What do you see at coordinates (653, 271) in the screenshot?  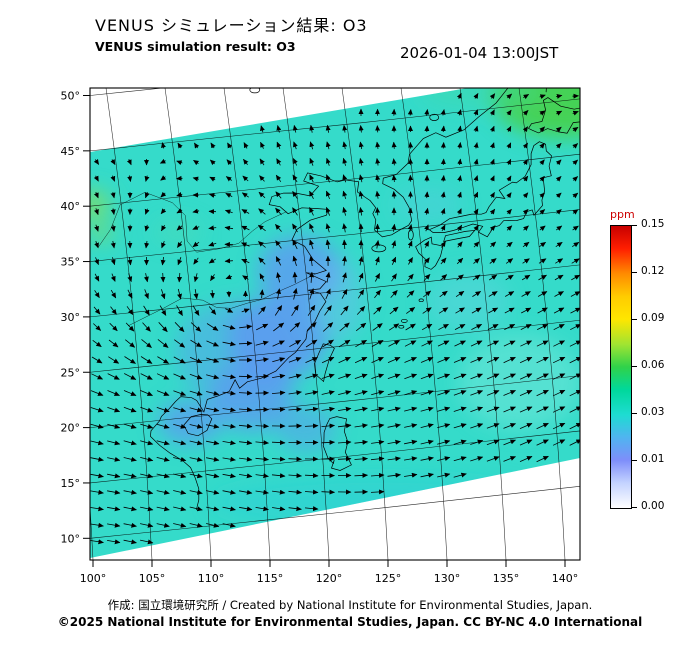 I see `colorbar-tick-label: 0.12` at bounding box center [653, 271].